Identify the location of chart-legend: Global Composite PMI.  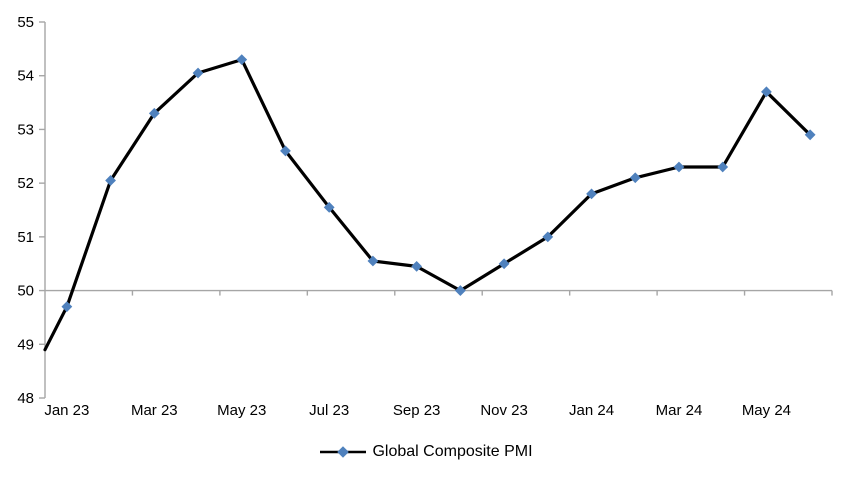
(426, 452).